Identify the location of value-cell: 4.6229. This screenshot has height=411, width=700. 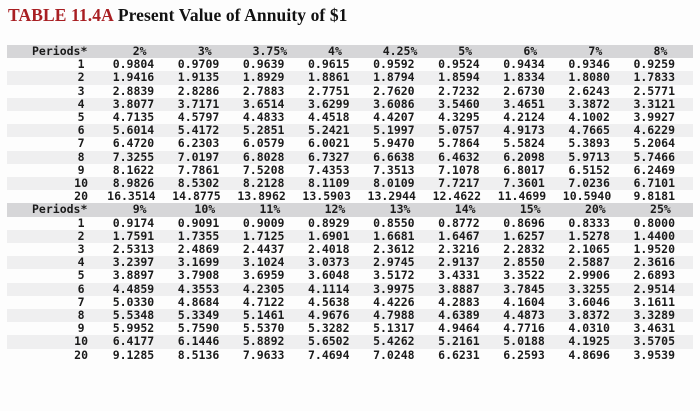
(654, 131).